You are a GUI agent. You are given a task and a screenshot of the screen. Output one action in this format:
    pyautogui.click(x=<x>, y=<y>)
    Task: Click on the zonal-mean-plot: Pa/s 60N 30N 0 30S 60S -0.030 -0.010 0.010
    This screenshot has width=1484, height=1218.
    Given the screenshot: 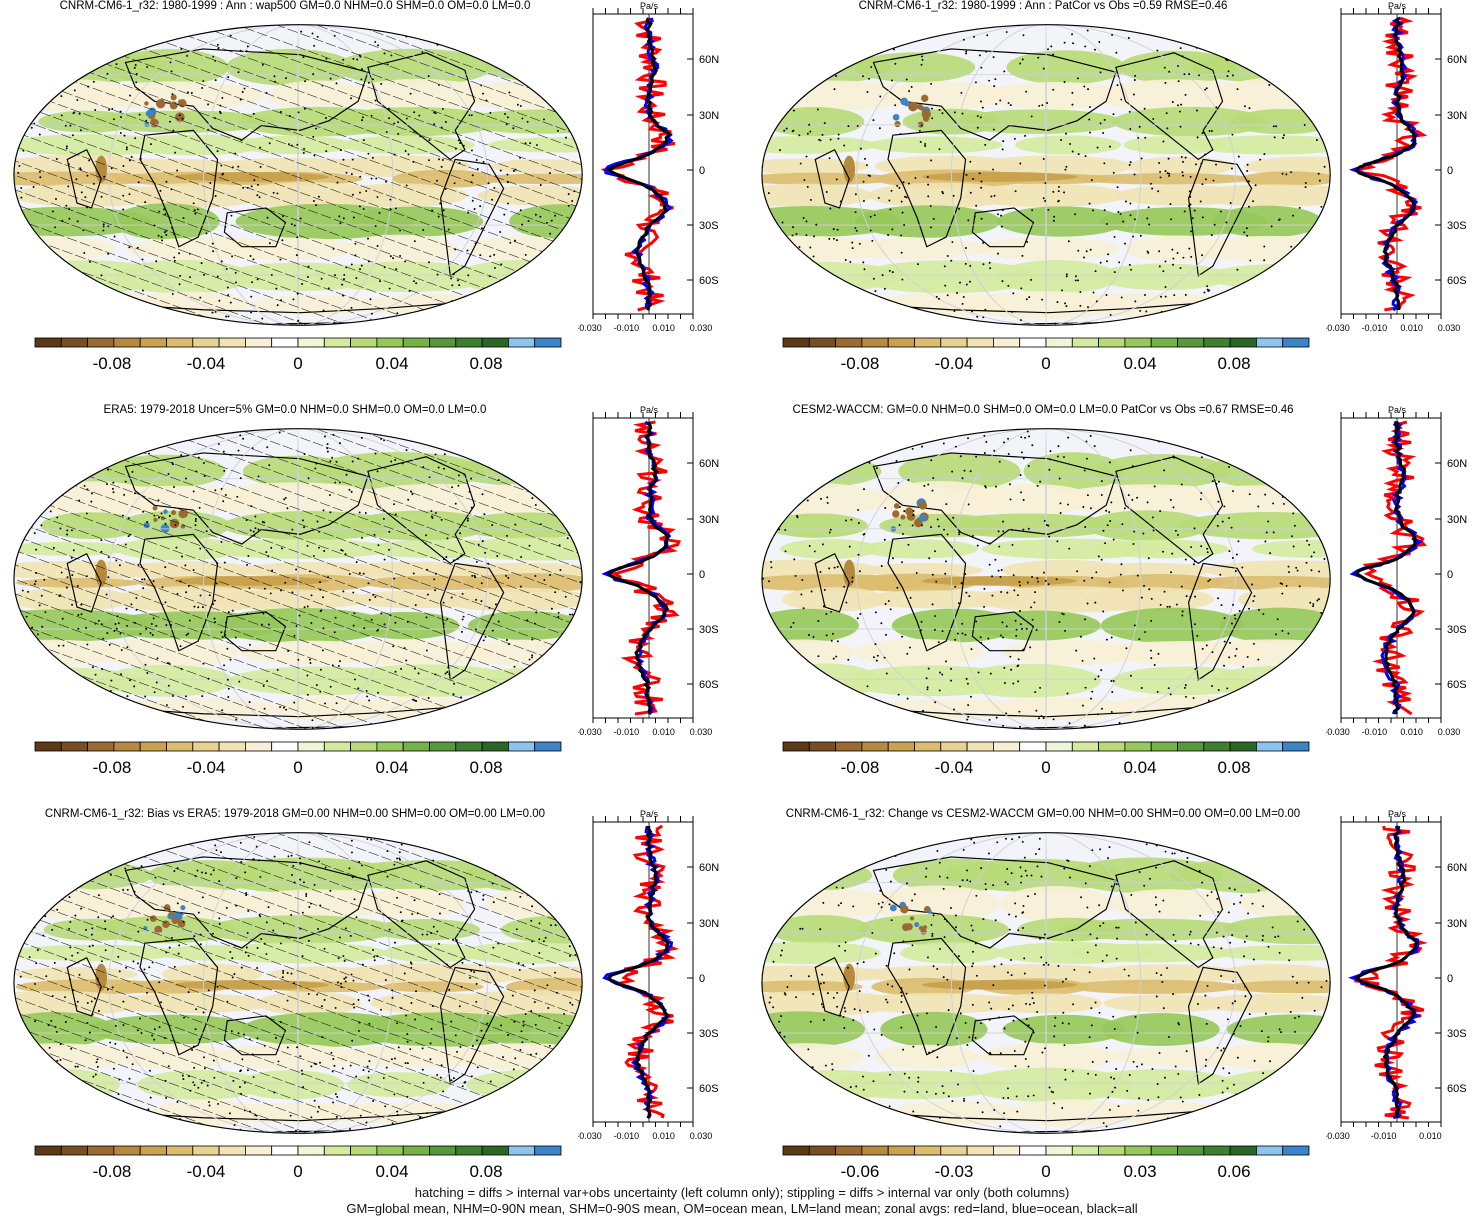 What is the action you would take?
    pyautogui.click(x=1396, y=975)
    